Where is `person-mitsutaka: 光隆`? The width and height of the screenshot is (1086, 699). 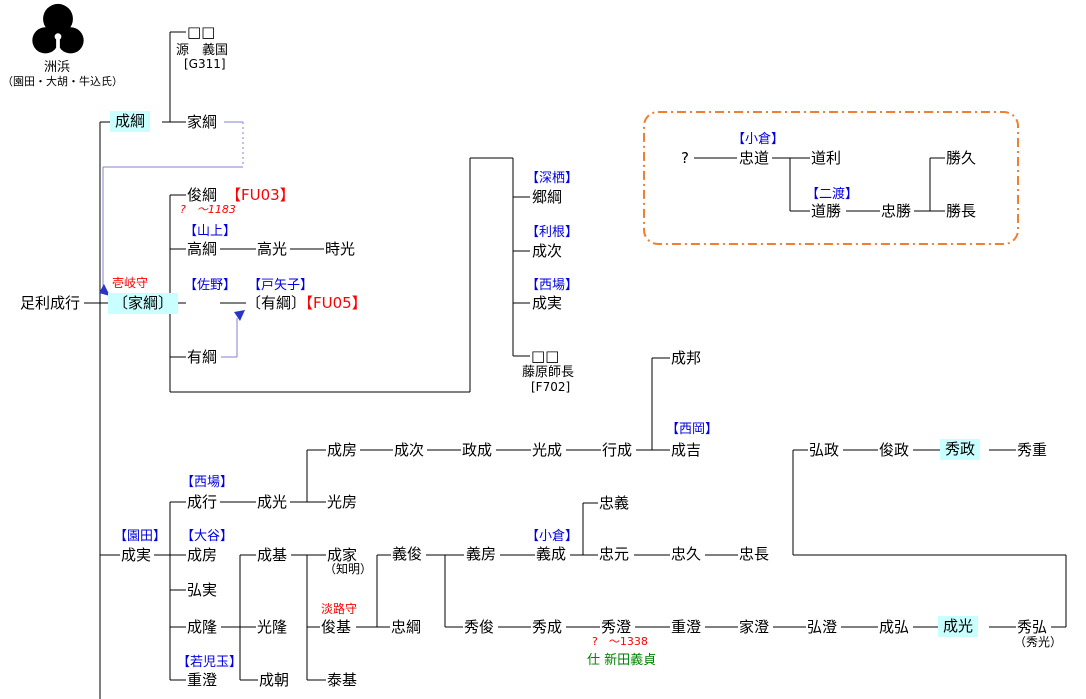 person-mitsutaka: 光隆 is located at coordinates (272, 627).